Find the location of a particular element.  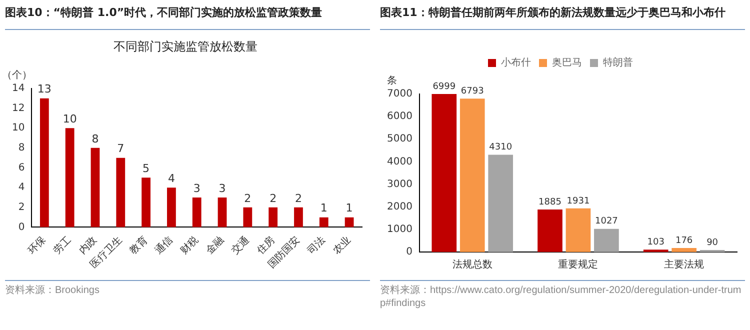

x-tick-label: 教育 is located at coordinates (138, 245).